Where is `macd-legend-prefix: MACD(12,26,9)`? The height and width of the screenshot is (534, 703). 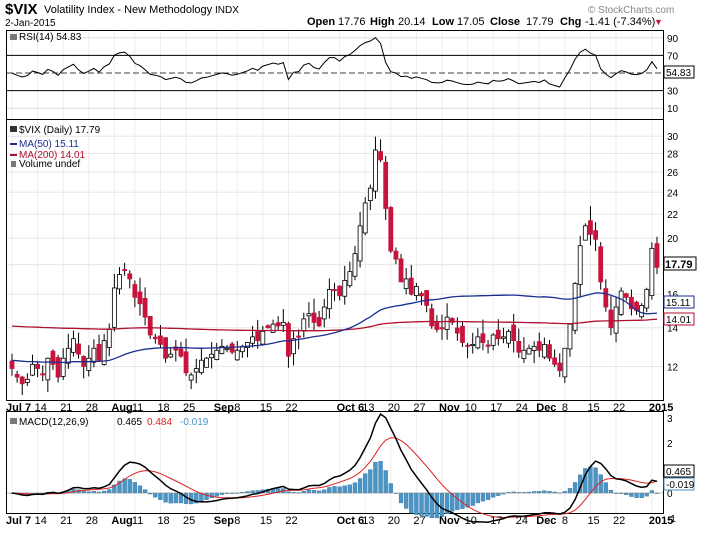
macd-legend-prefix: MACD(12,26,9) is located at coordinates (53, 422).